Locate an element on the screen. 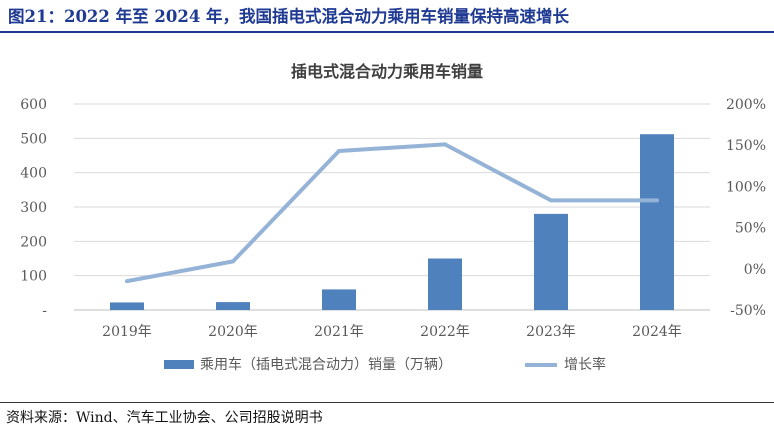 Image resolution: width=774 pixels, height=436 pixels. source-rule is located at coordinates (387, 402).